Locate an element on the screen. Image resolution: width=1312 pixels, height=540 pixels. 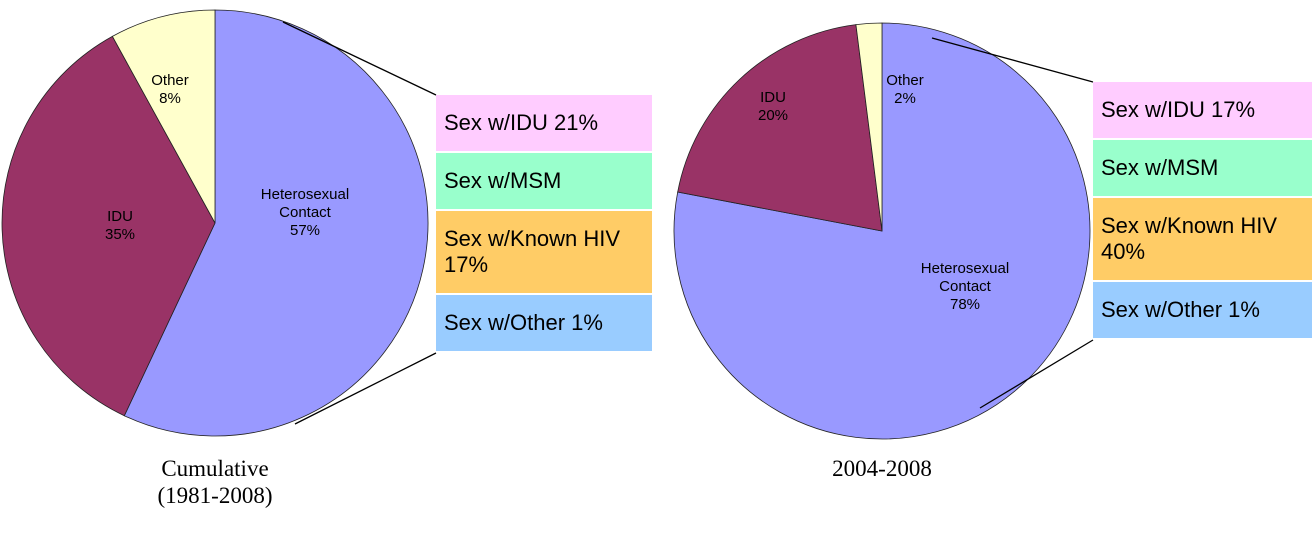
slice-label: Other 8% is located at coordinates (170, 90).